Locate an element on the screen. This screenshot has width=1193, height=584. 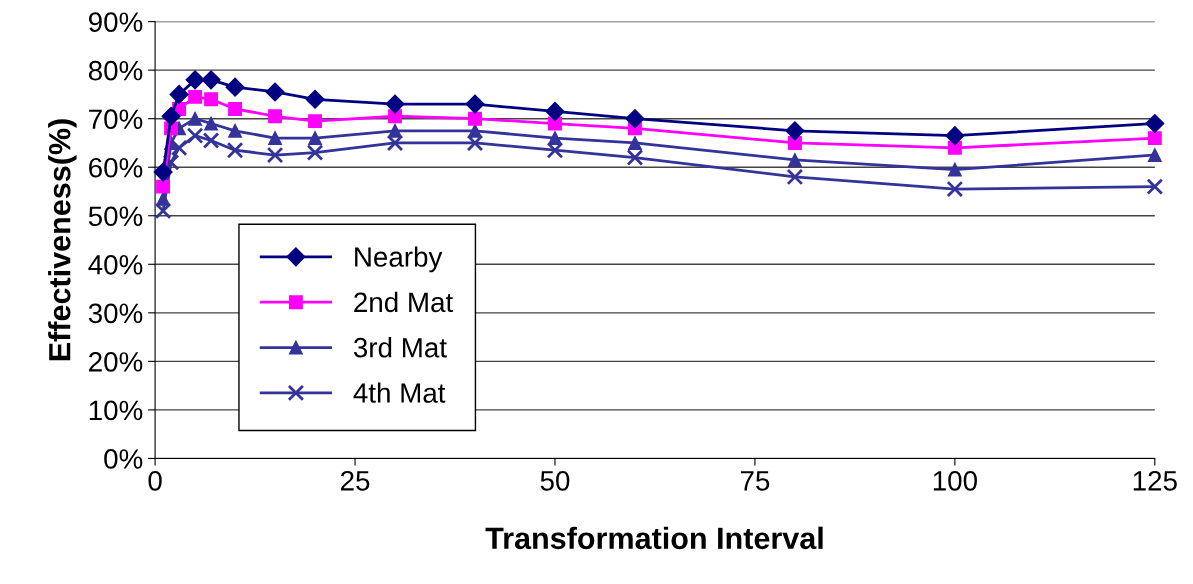
y-tick-label: 60% is located at coordinates (116, 167).